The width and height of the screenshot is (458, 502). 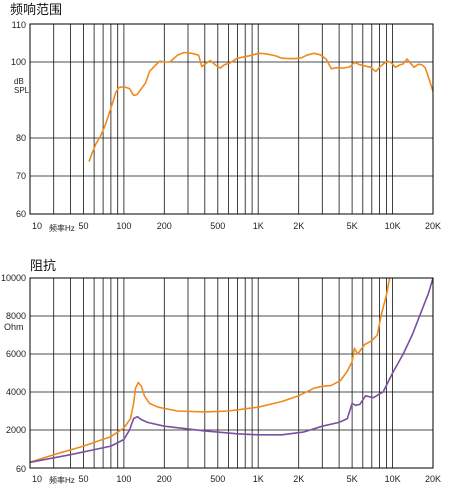 What do you see at coordinates (19, 25) in the screenshot?
I see `y-tick-label: 110` at bounding box center [19, 25].